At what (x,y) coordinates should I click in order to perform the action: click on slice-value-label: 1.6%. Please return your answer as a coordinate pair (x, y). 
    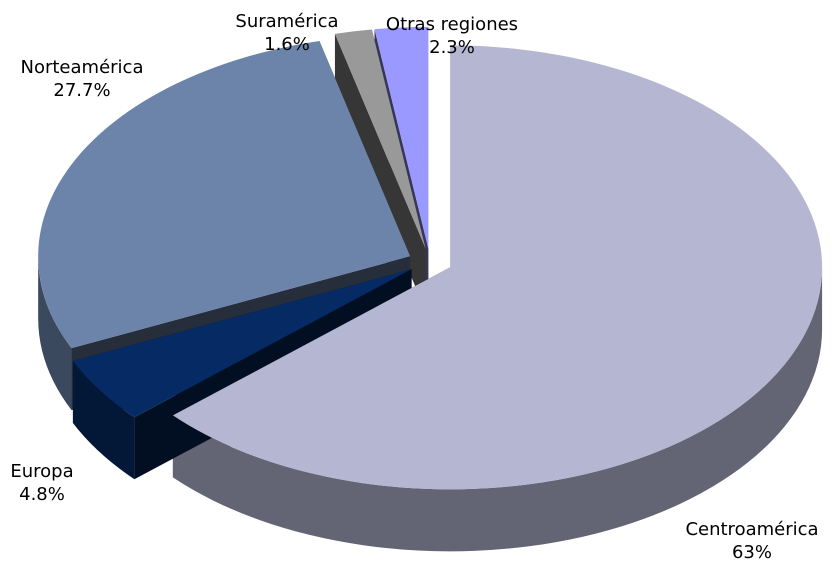
    Looking at the image, I should click on (287, 44).